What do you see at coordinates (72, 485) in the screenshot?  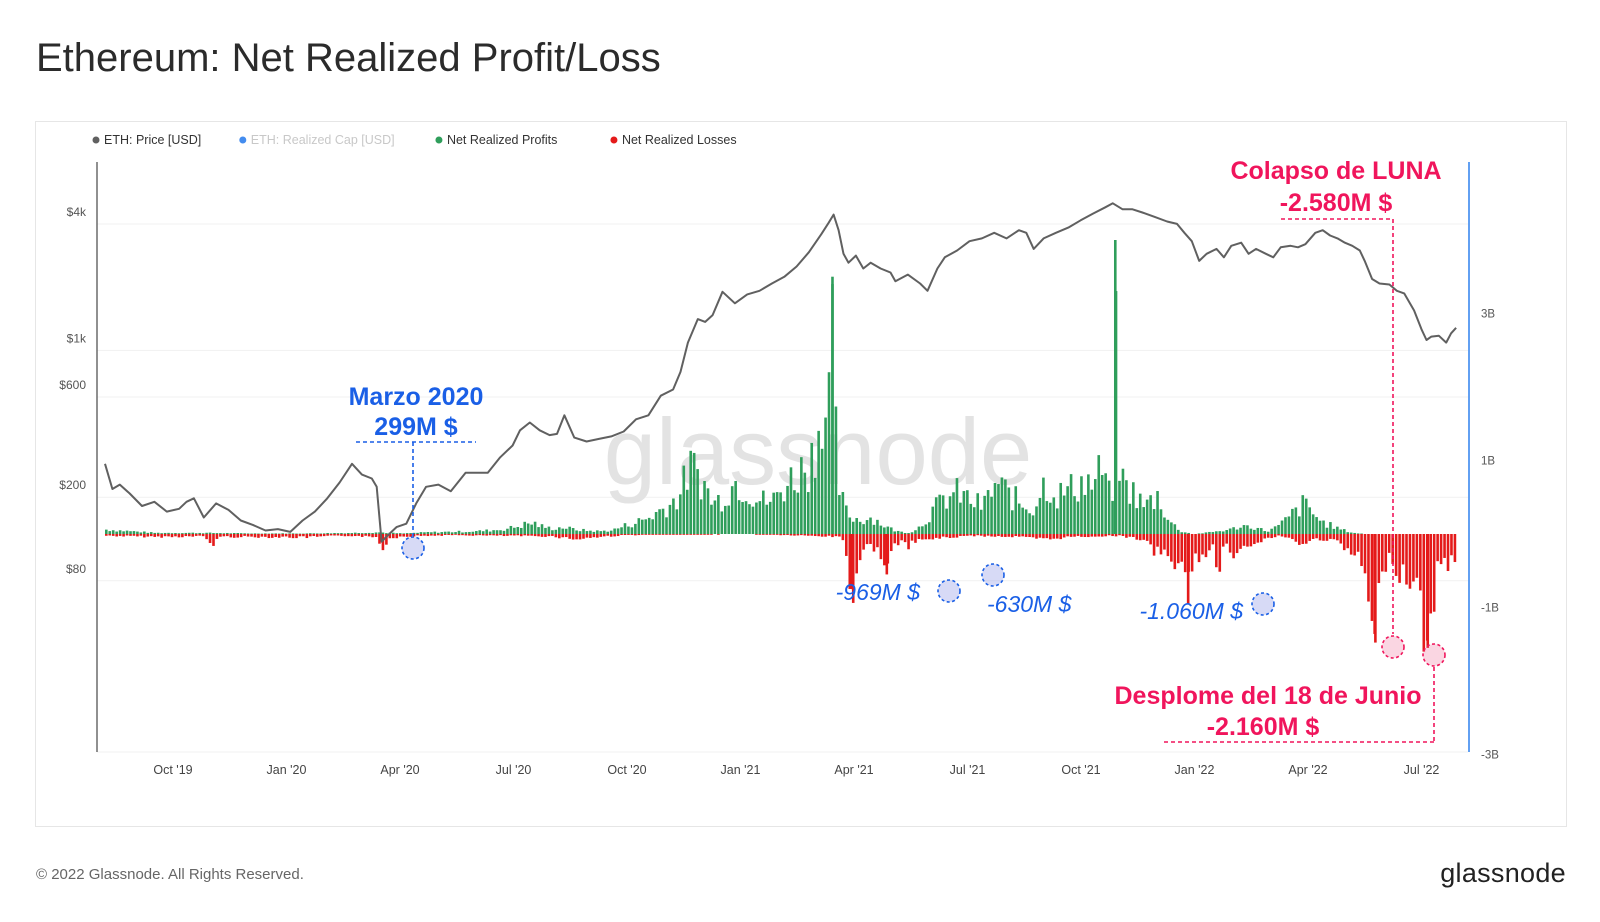 I see `left-tick-label-3: $200` at bounding box center [72, 485].